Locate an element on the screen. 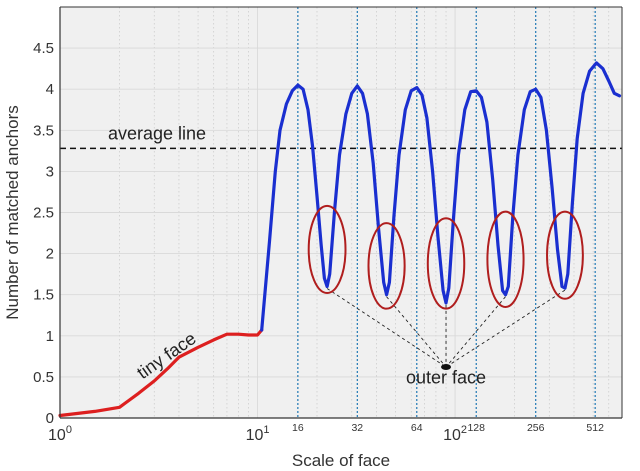 This screenshot has height=471, width=640. y-tick-label: 4.5 is located at coordinates (43, 48).